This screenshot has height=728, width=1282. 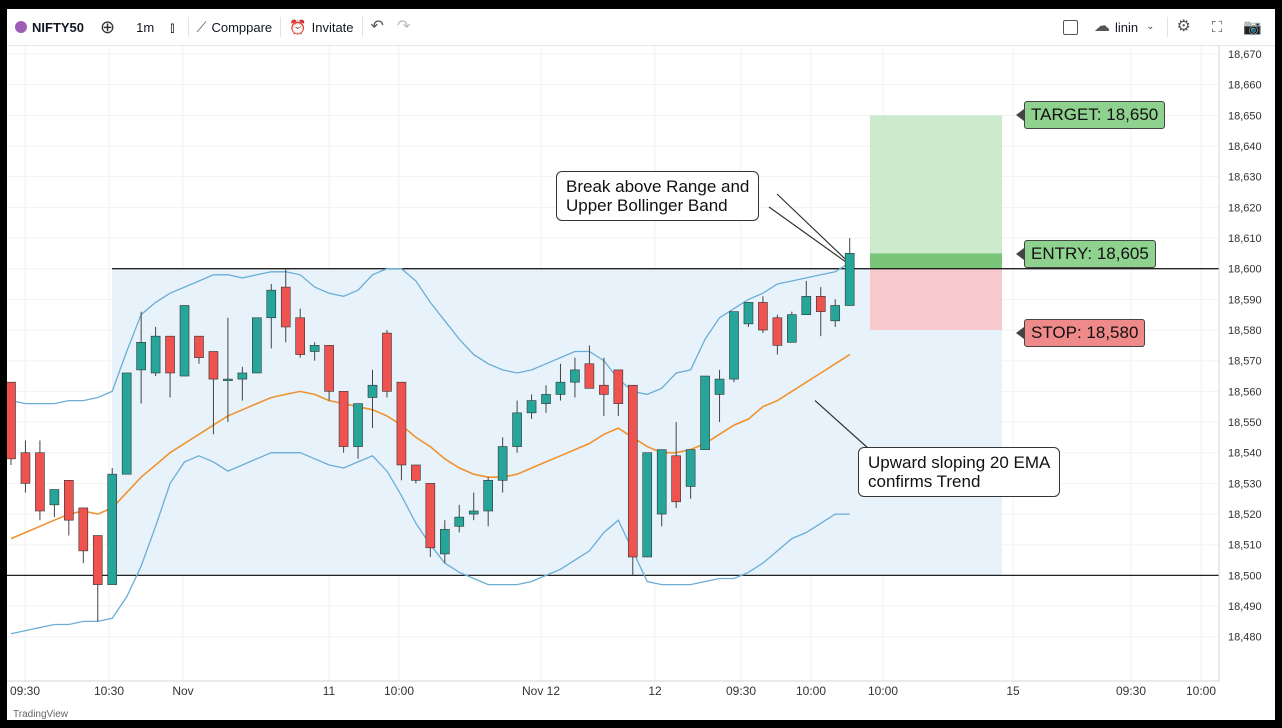 What do you see at coordinates (1245, 55) in the screenshot?
I see `price-tick-label: 18,670` at bounding box center [1245, 55].